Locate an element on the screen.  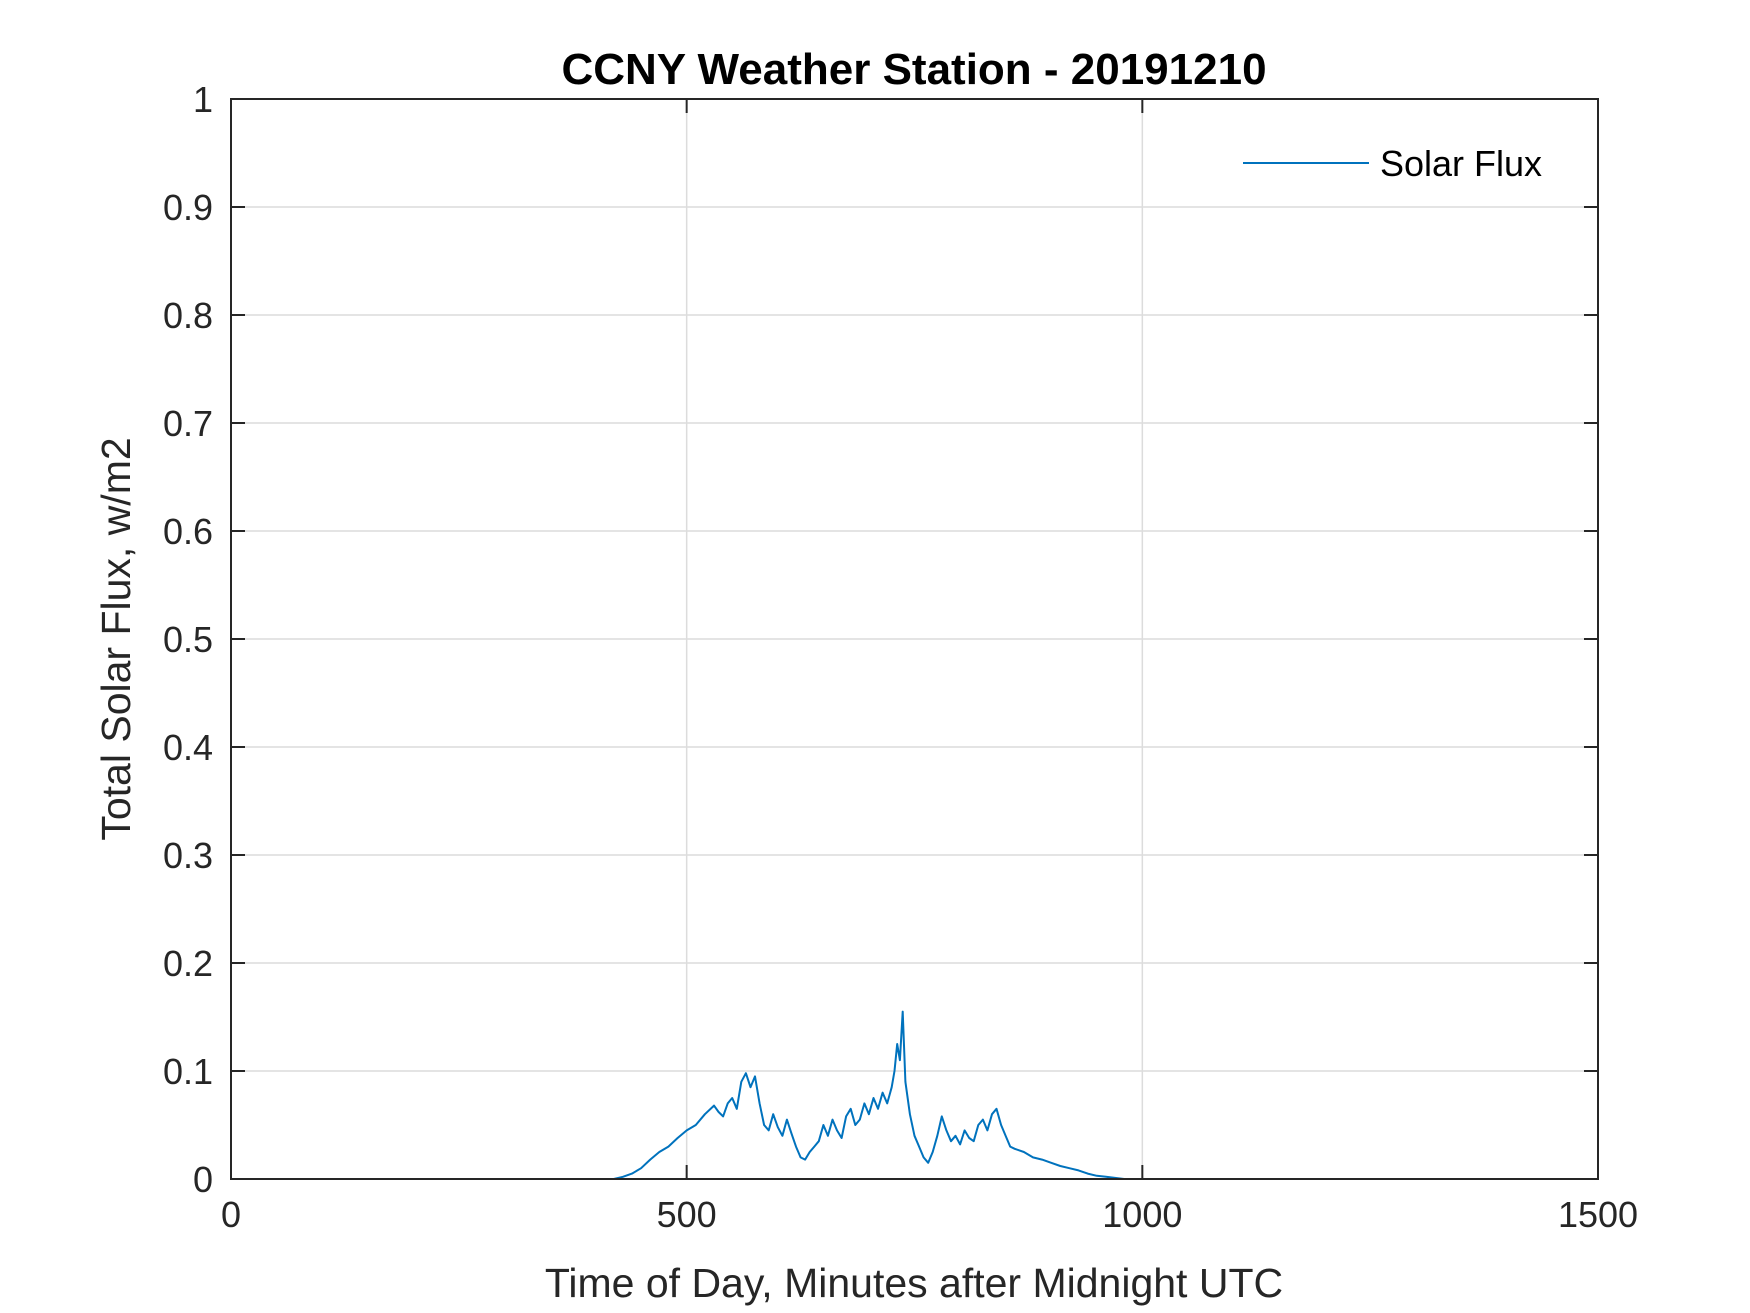
x-tick-label: 1000 is located at coordinates (1142, 1214).